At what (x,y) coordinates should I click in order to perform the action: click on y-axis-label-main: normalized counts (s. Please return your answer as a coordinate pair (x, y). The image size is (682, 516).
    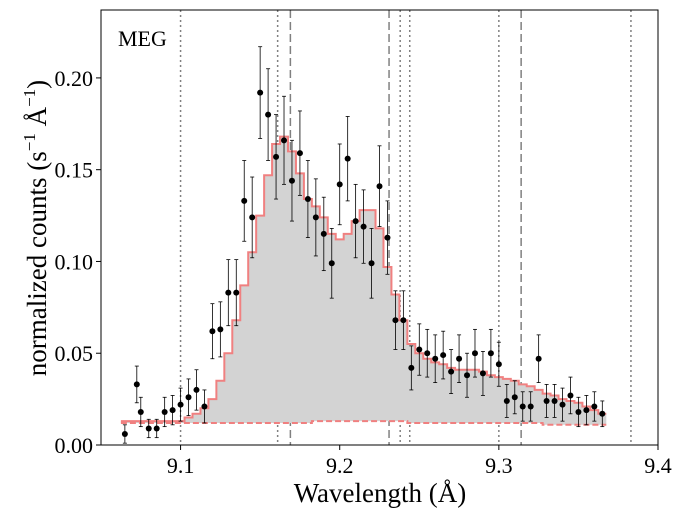
    Looking at the image, I should click on (37, 263).